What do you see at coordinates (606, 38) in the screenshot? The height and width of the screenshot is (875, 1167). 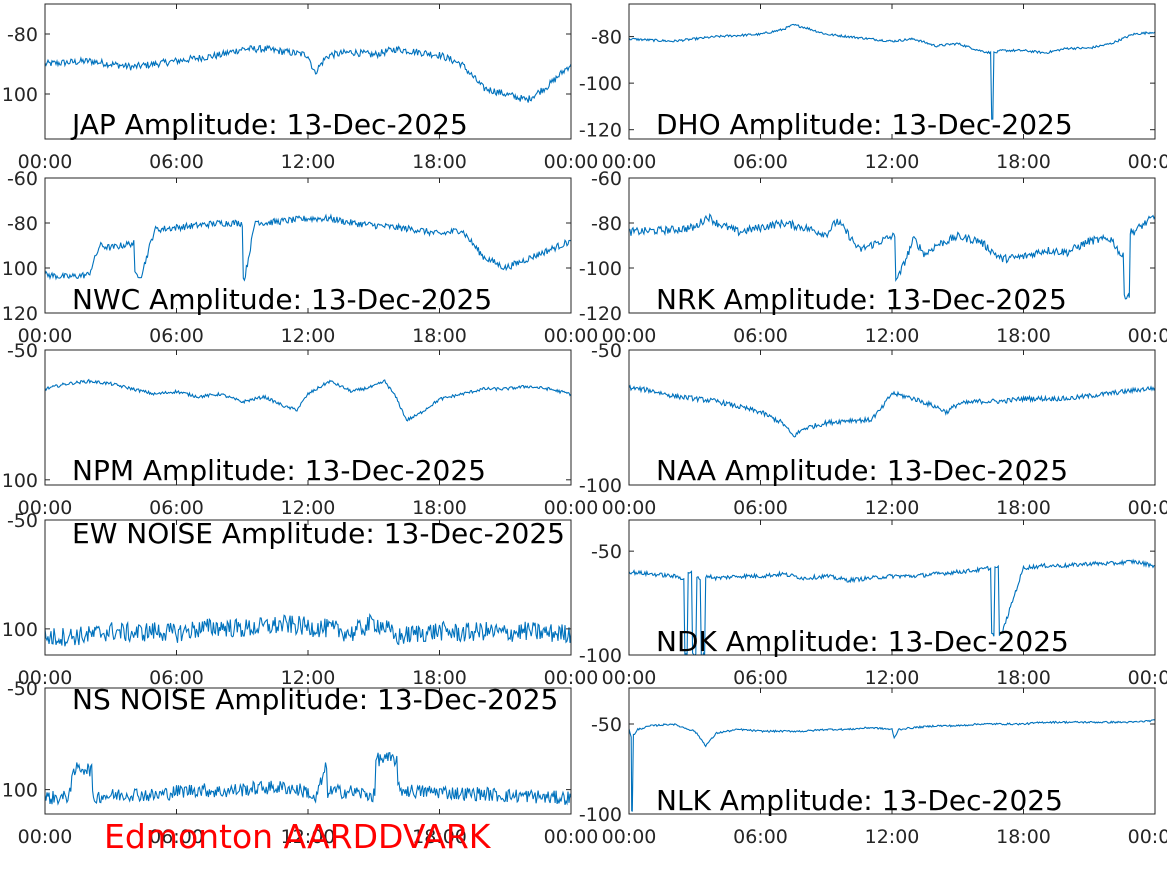 I see `y-tick-label-1-0: -80` at bounding box center [606, 38].